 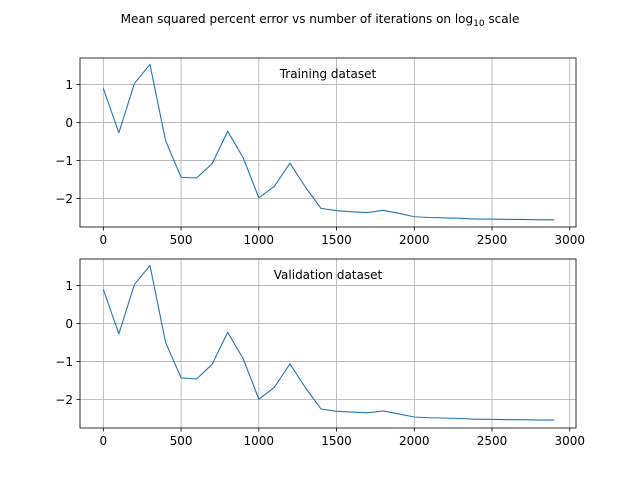 I want to click on training-xtick-label-500: 500, so click(x=181, y=240).